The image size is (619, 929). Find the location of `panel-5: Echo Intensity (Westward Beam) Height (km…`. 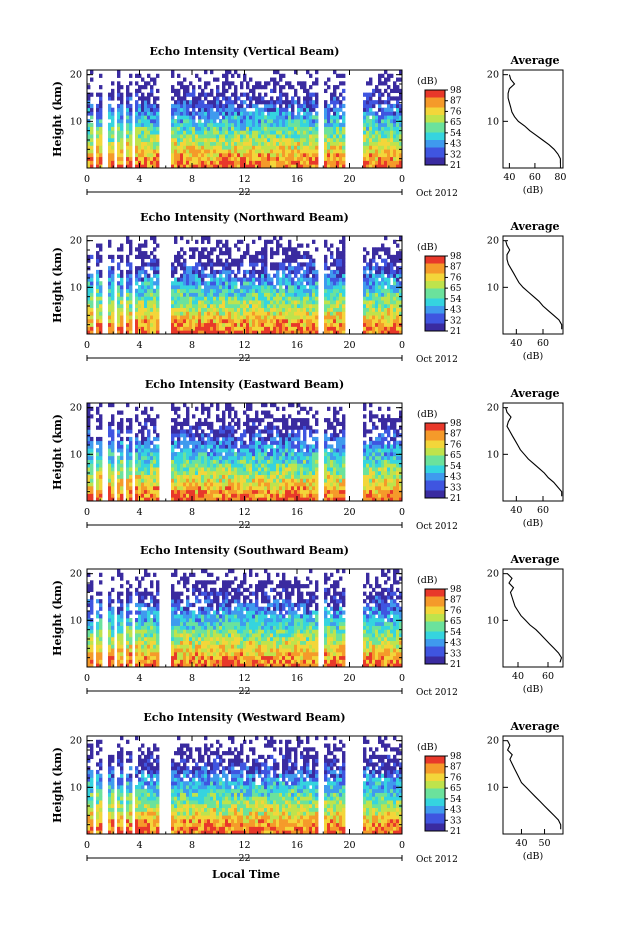

panel-5: Echo Intensity (Westward Beam) Height (km… is located at coordinates (307, 788).